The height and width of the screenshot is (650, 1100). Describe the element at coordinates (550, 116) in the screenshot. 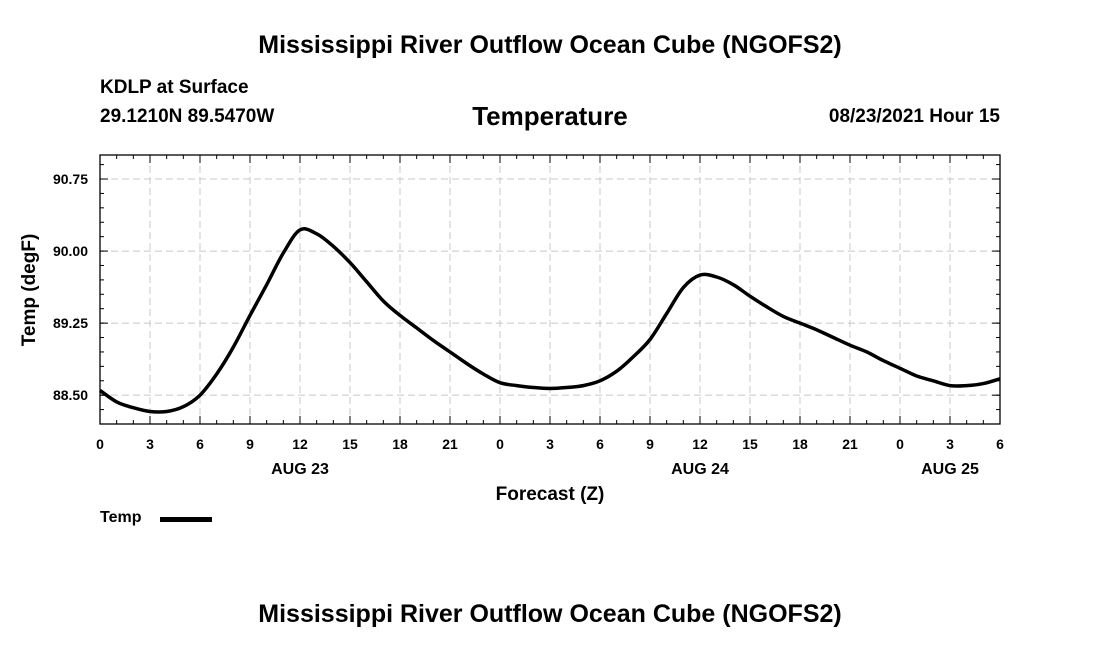

I see `variable-title: Temperature` at that location.